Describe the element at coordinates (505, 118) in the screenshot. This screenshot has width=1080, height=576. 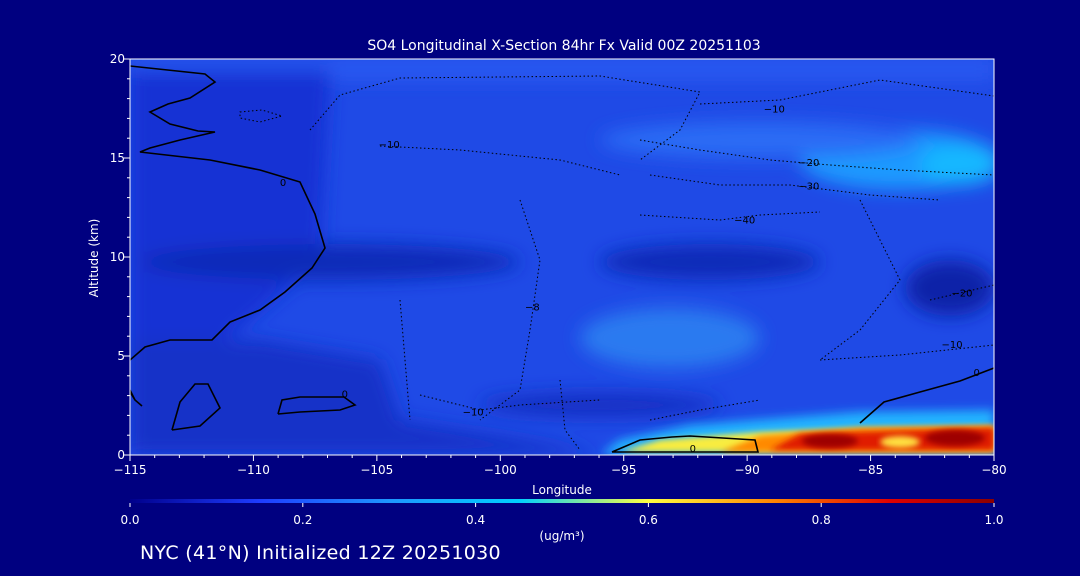
I see `contour-neg10-upper` at that location.